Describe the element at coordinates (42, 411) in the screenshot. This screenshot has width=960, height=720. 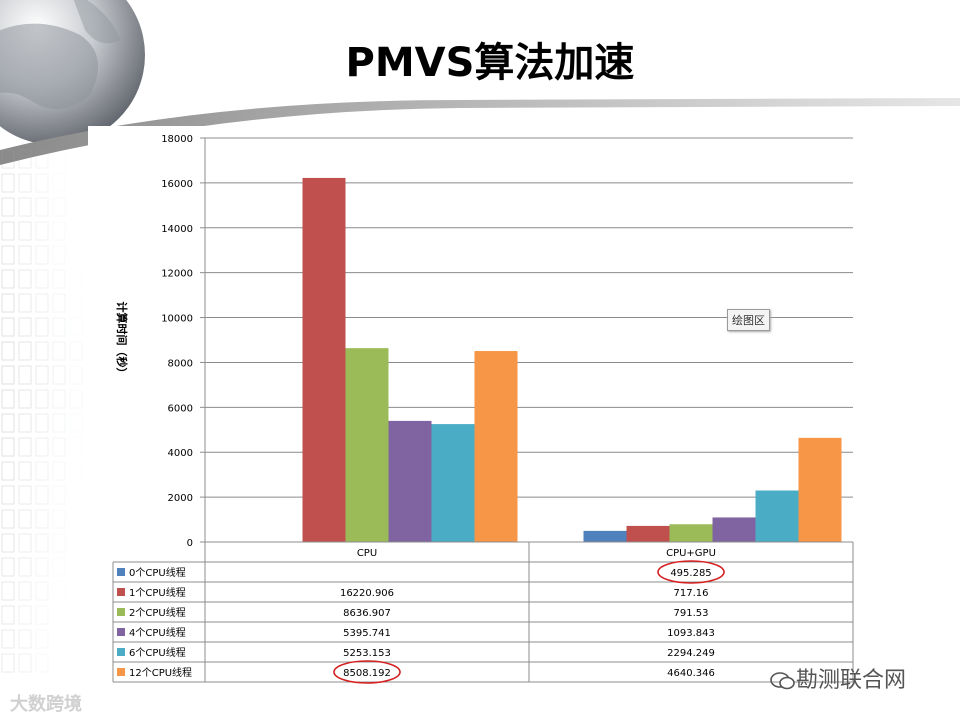
I see `grid-squares-pattern` at that location.